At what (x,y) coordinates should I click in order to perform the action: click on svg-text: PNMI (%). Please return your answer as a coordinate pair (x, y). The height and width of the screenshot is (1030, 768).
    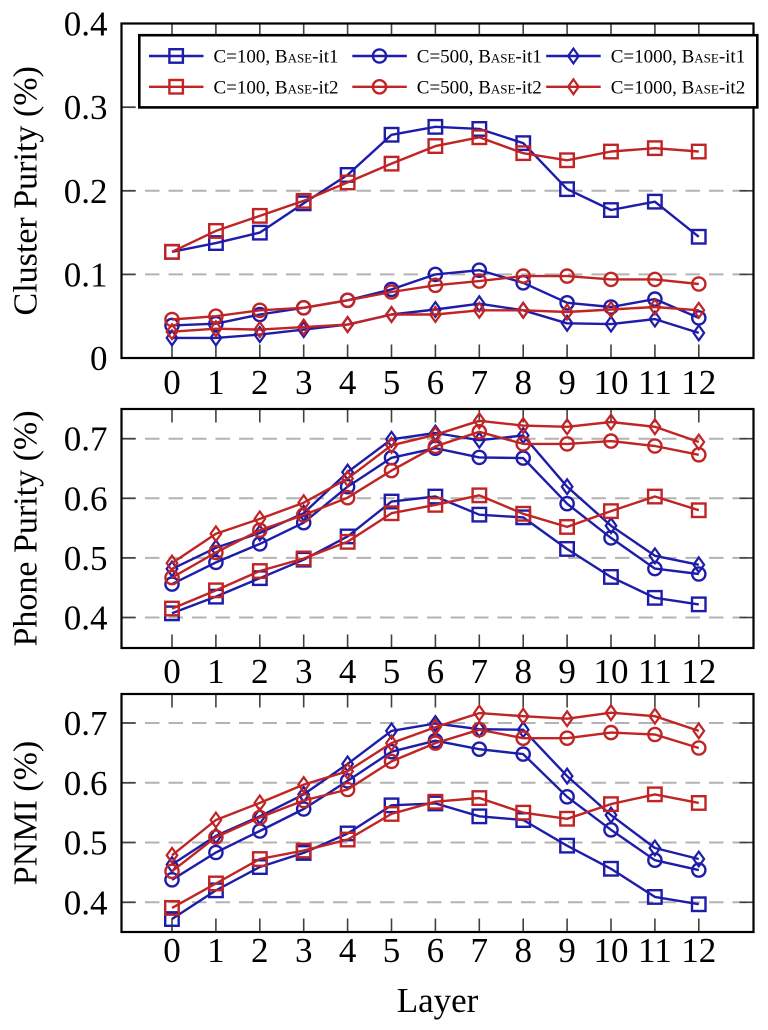
    Looking at the image, I should click on (26, 813).